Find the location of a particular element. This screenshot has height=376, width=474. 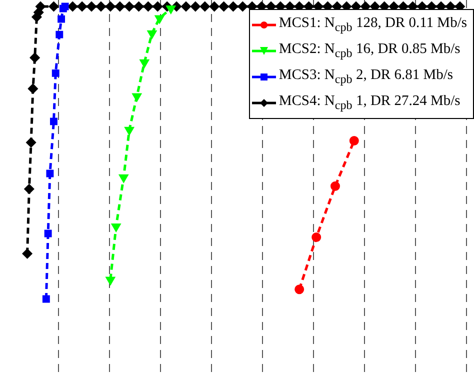

legend-label: MCS1: N$_{cpb}$ 128, DR 0.11 Mb/s is located at coordinates (372, 25).